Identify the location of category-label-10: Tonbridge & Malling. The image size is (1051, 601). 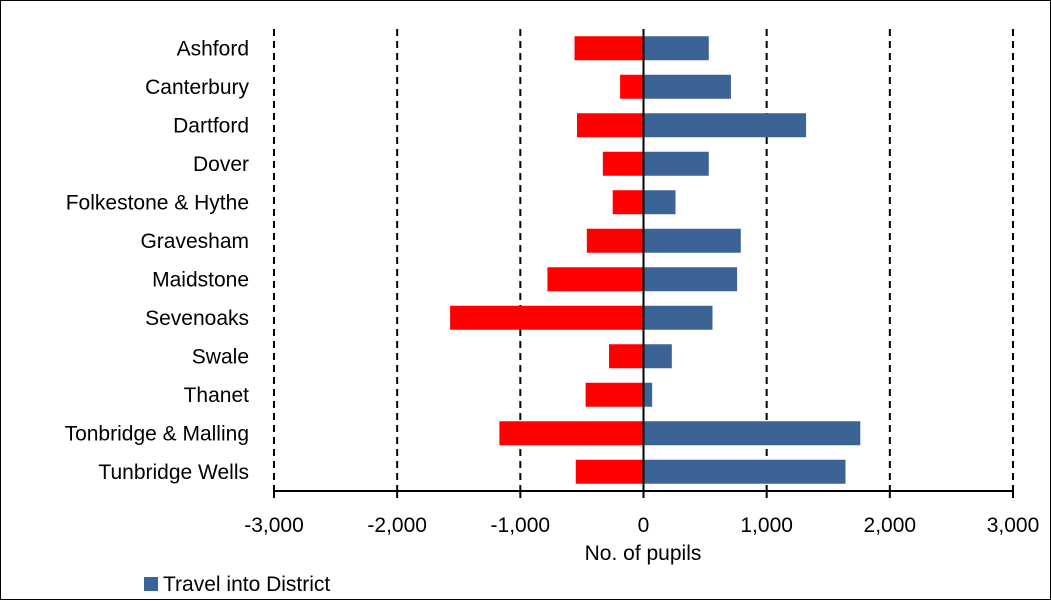
(157, 433).